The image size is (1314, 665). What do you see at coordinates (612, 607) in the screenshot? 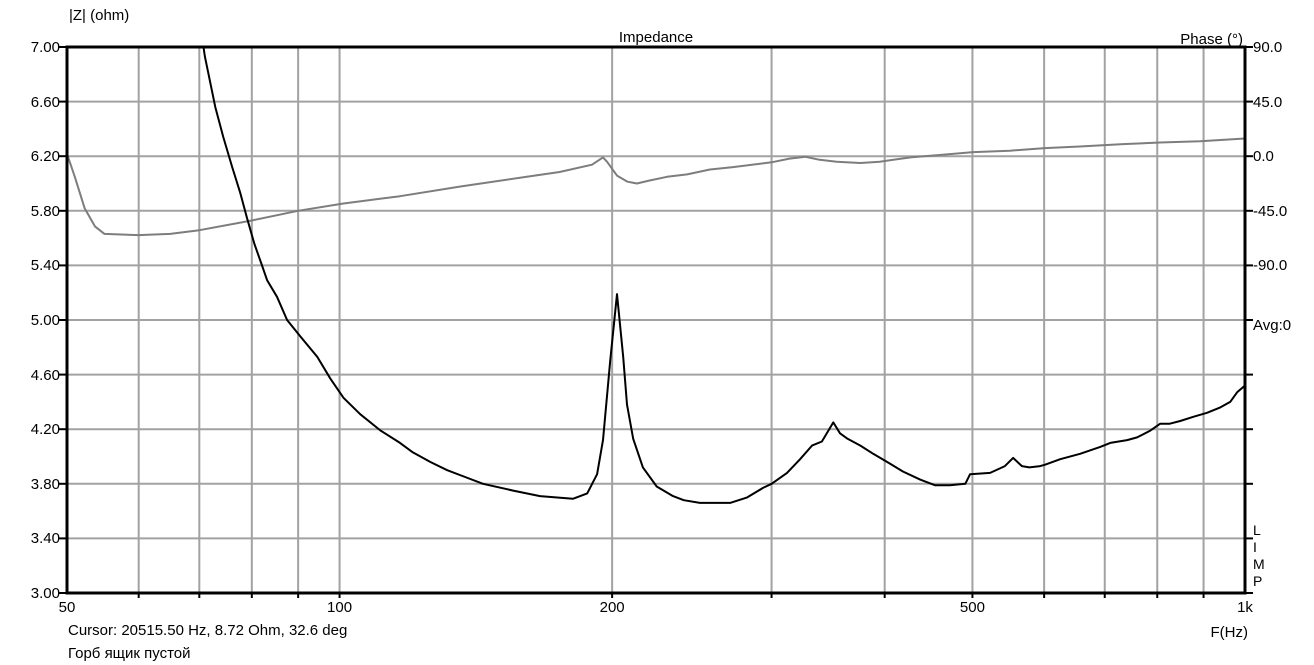
I see `x-axis-tick-label: 200` at bounding box center [612, 607].